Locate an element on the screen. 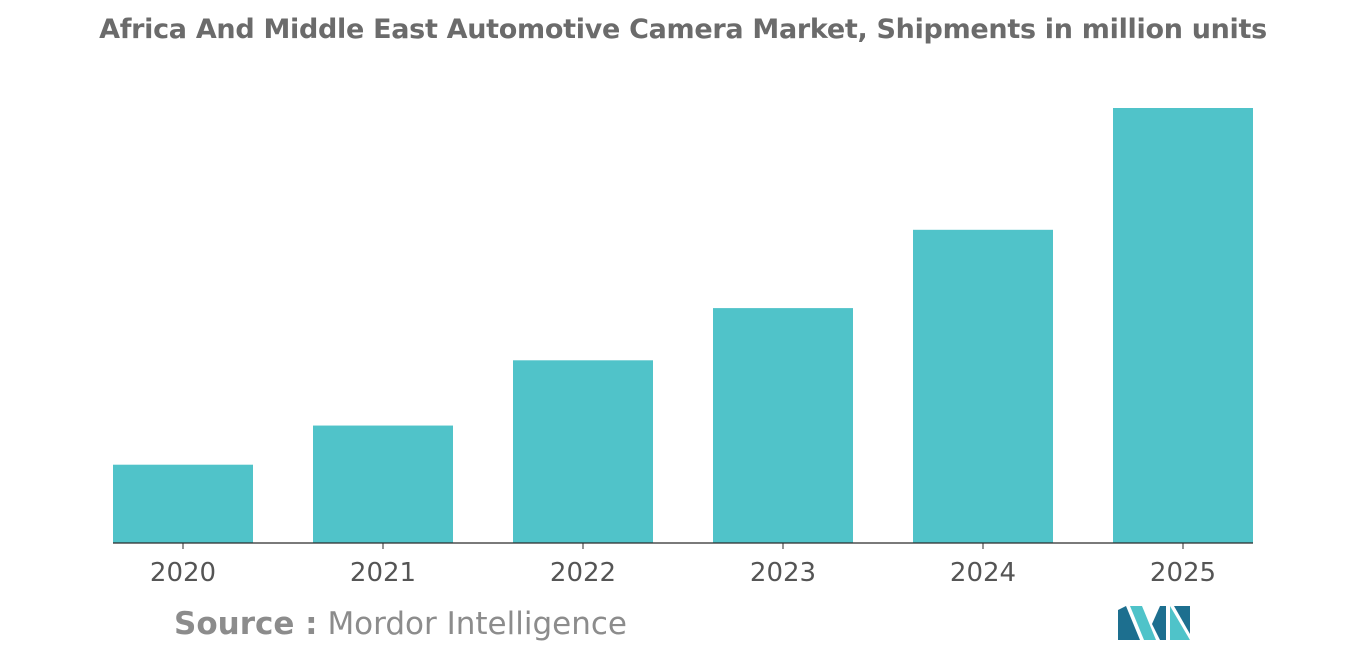 Image resolution: width=1366 pixels, height=655 pixels. source-note: Source : Mordor Intelligence is located at coordinates (400, 624).